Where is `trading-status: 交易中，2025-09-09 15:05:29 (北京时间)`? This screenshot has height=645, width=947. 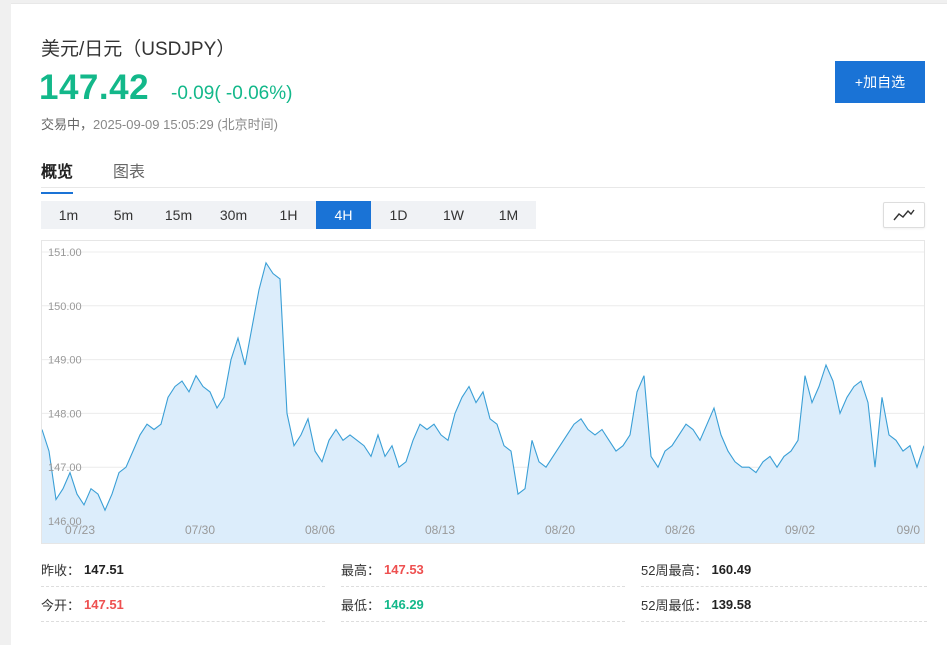
trading-status: 交易中，2025-09-09 15:05:29 (北京时间) is located at coordinates (159, 123).